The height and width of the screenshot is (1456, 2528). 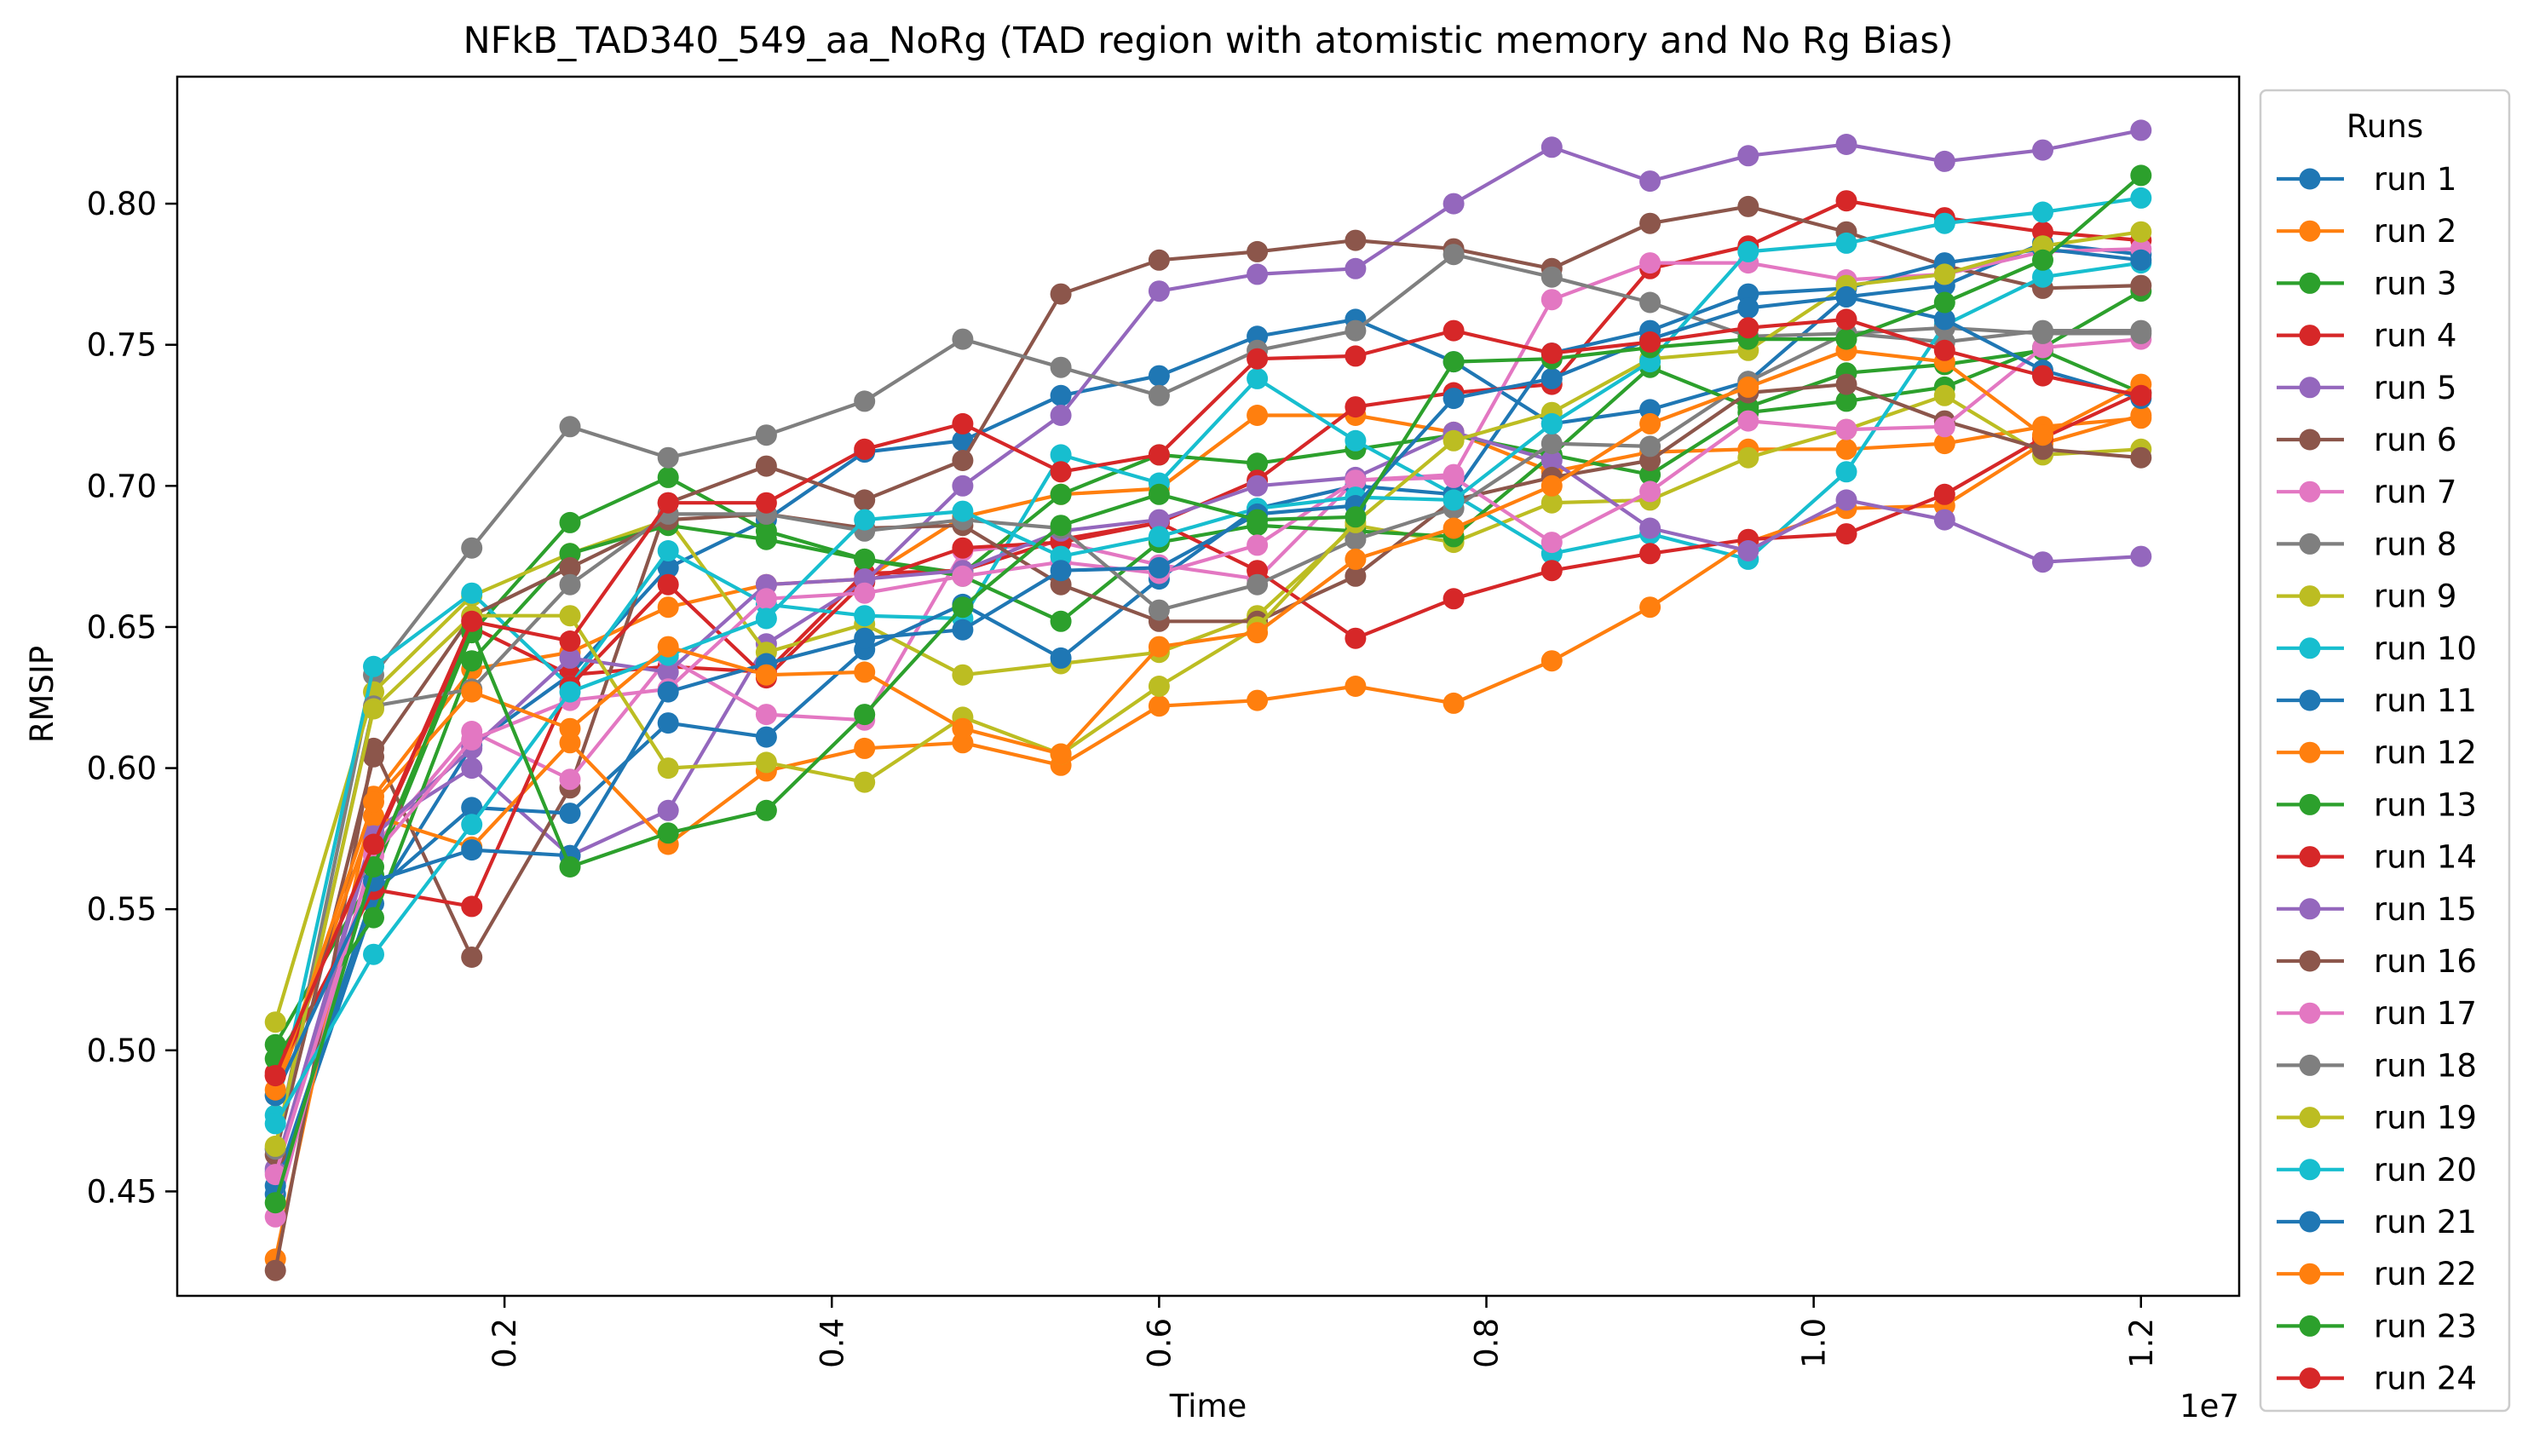 I want to click on y-tick-label: 0.80, so click(x=122, y=204).